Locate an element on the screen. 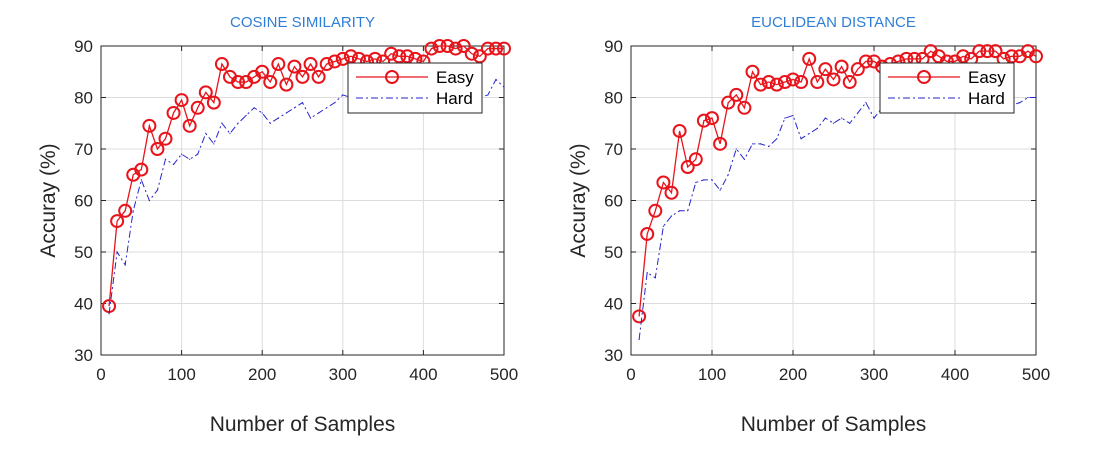 The image size is (1110, 476). chart-title: EUCLIDEAN DISTANCE is located at coordinates (833, 22).